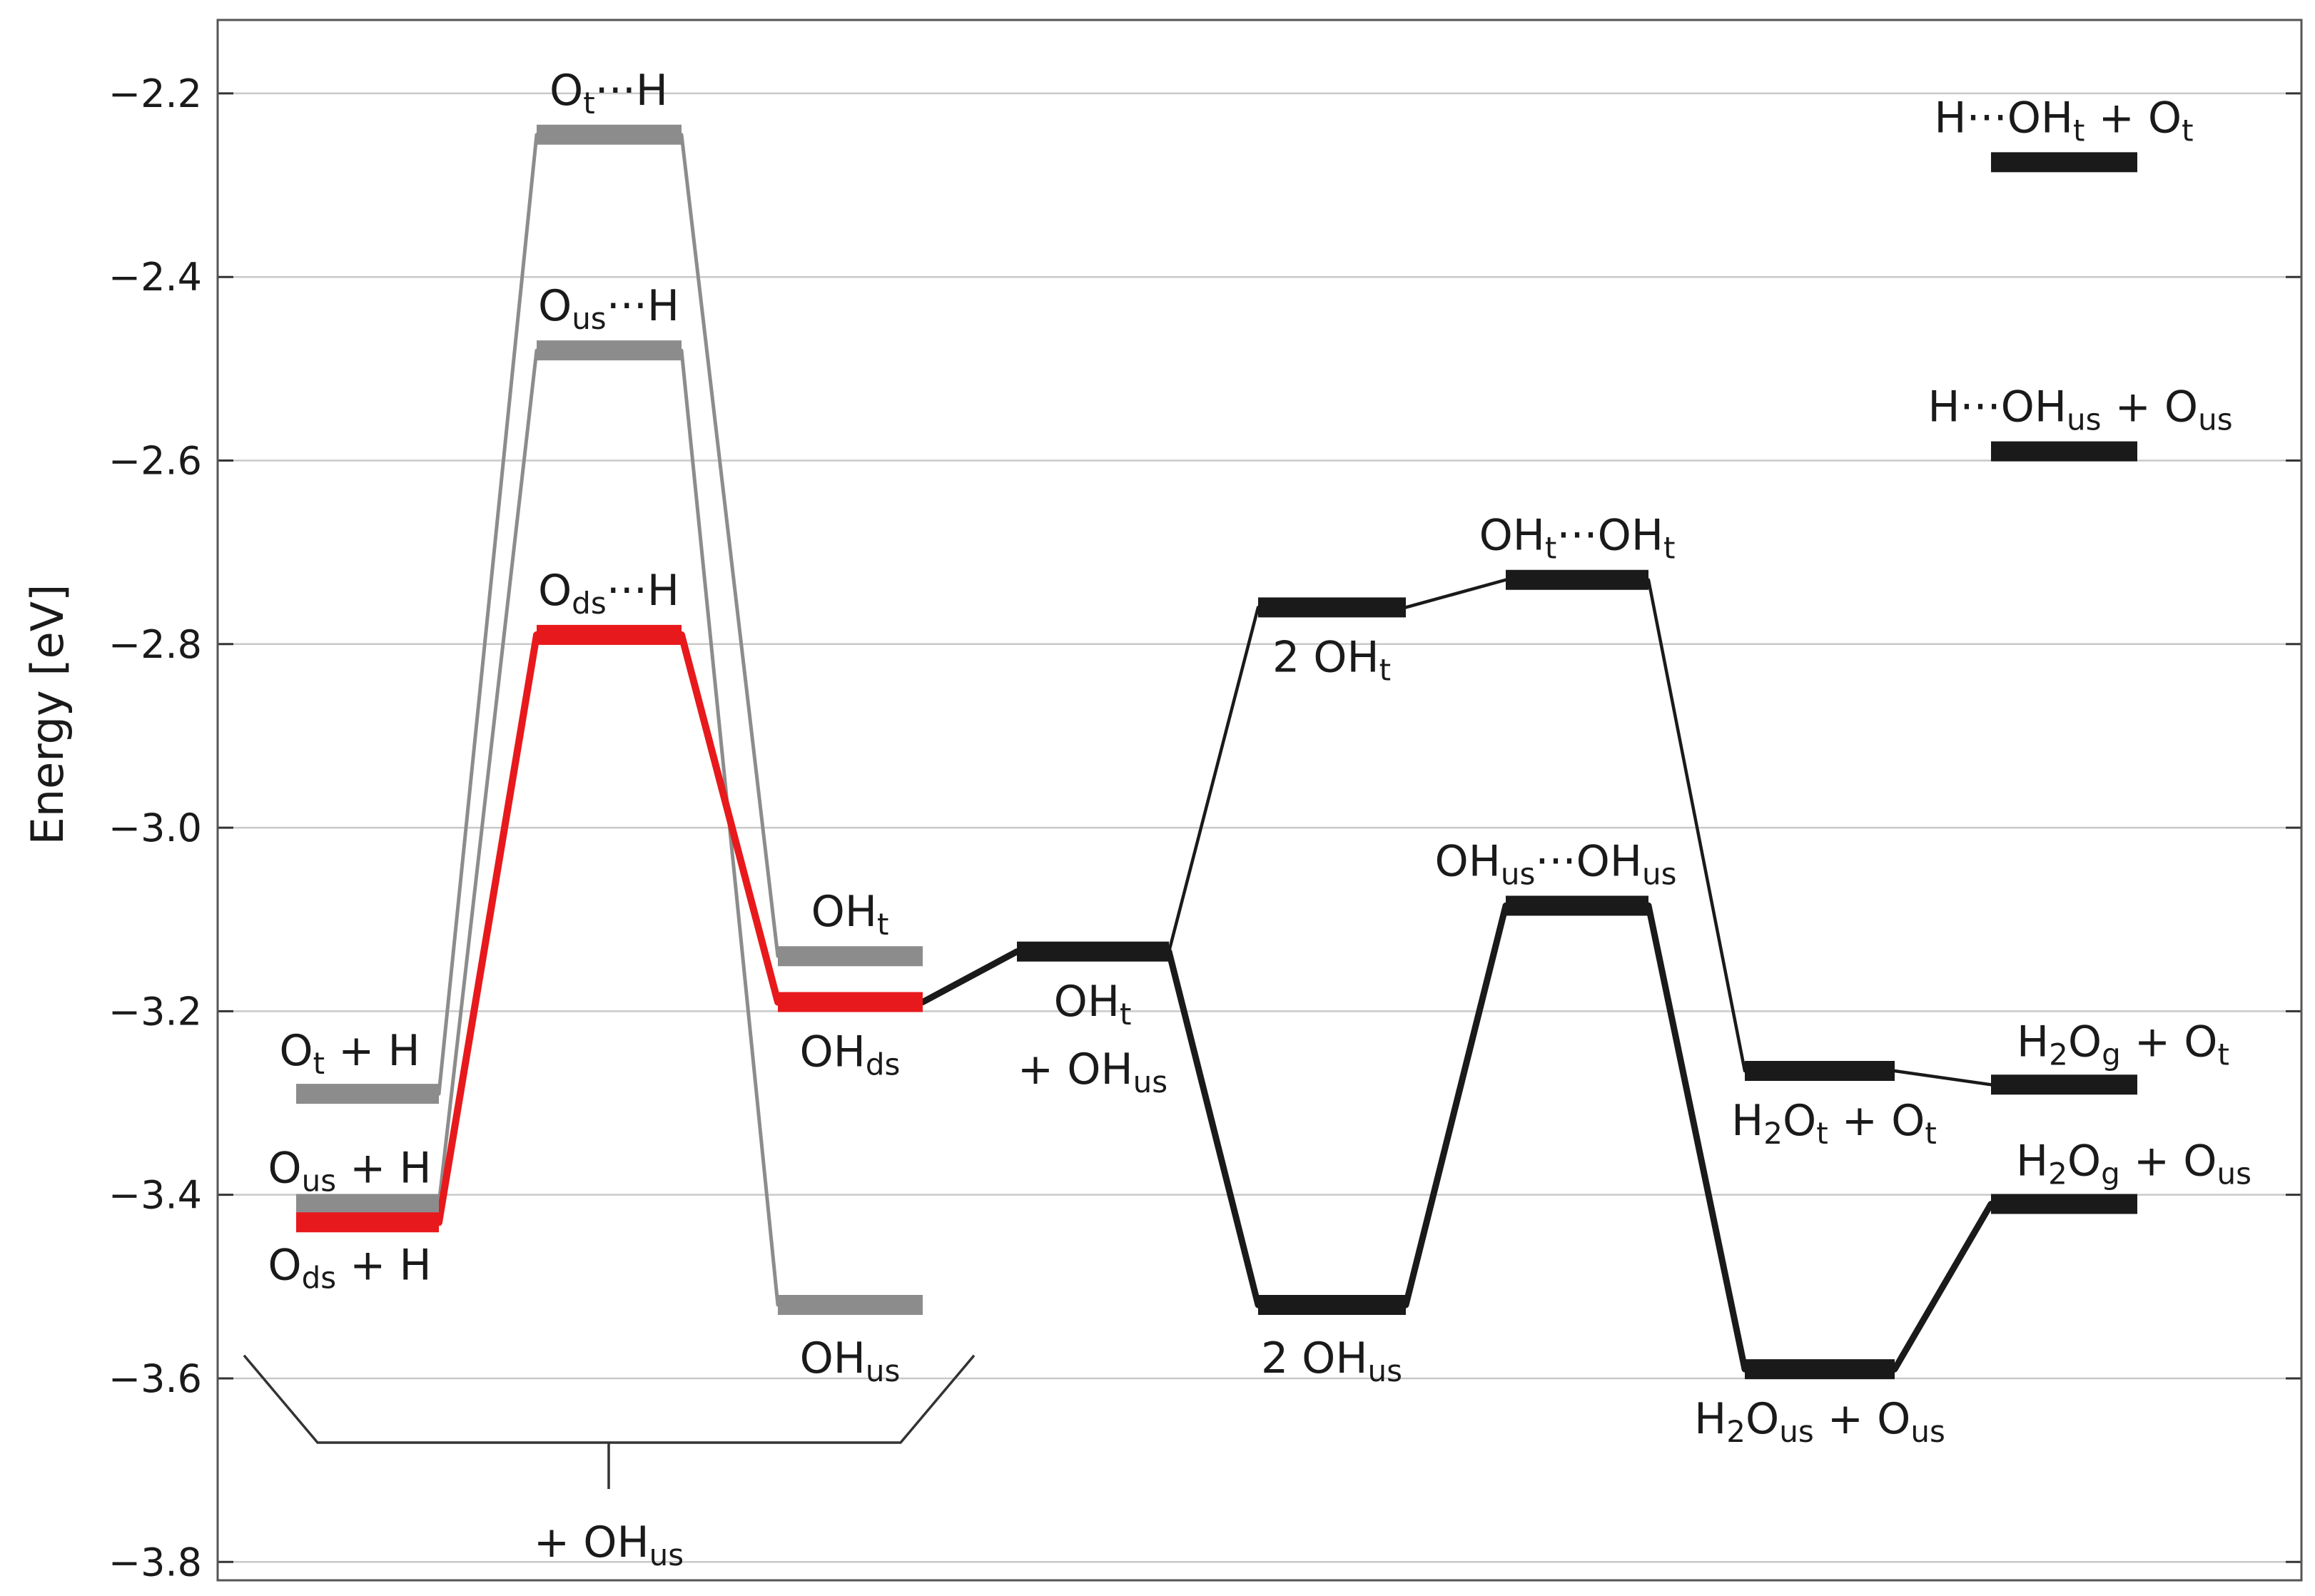  I want to click on label-OHt_OHt_TS: OHt···OHt, so click(1577, 538).